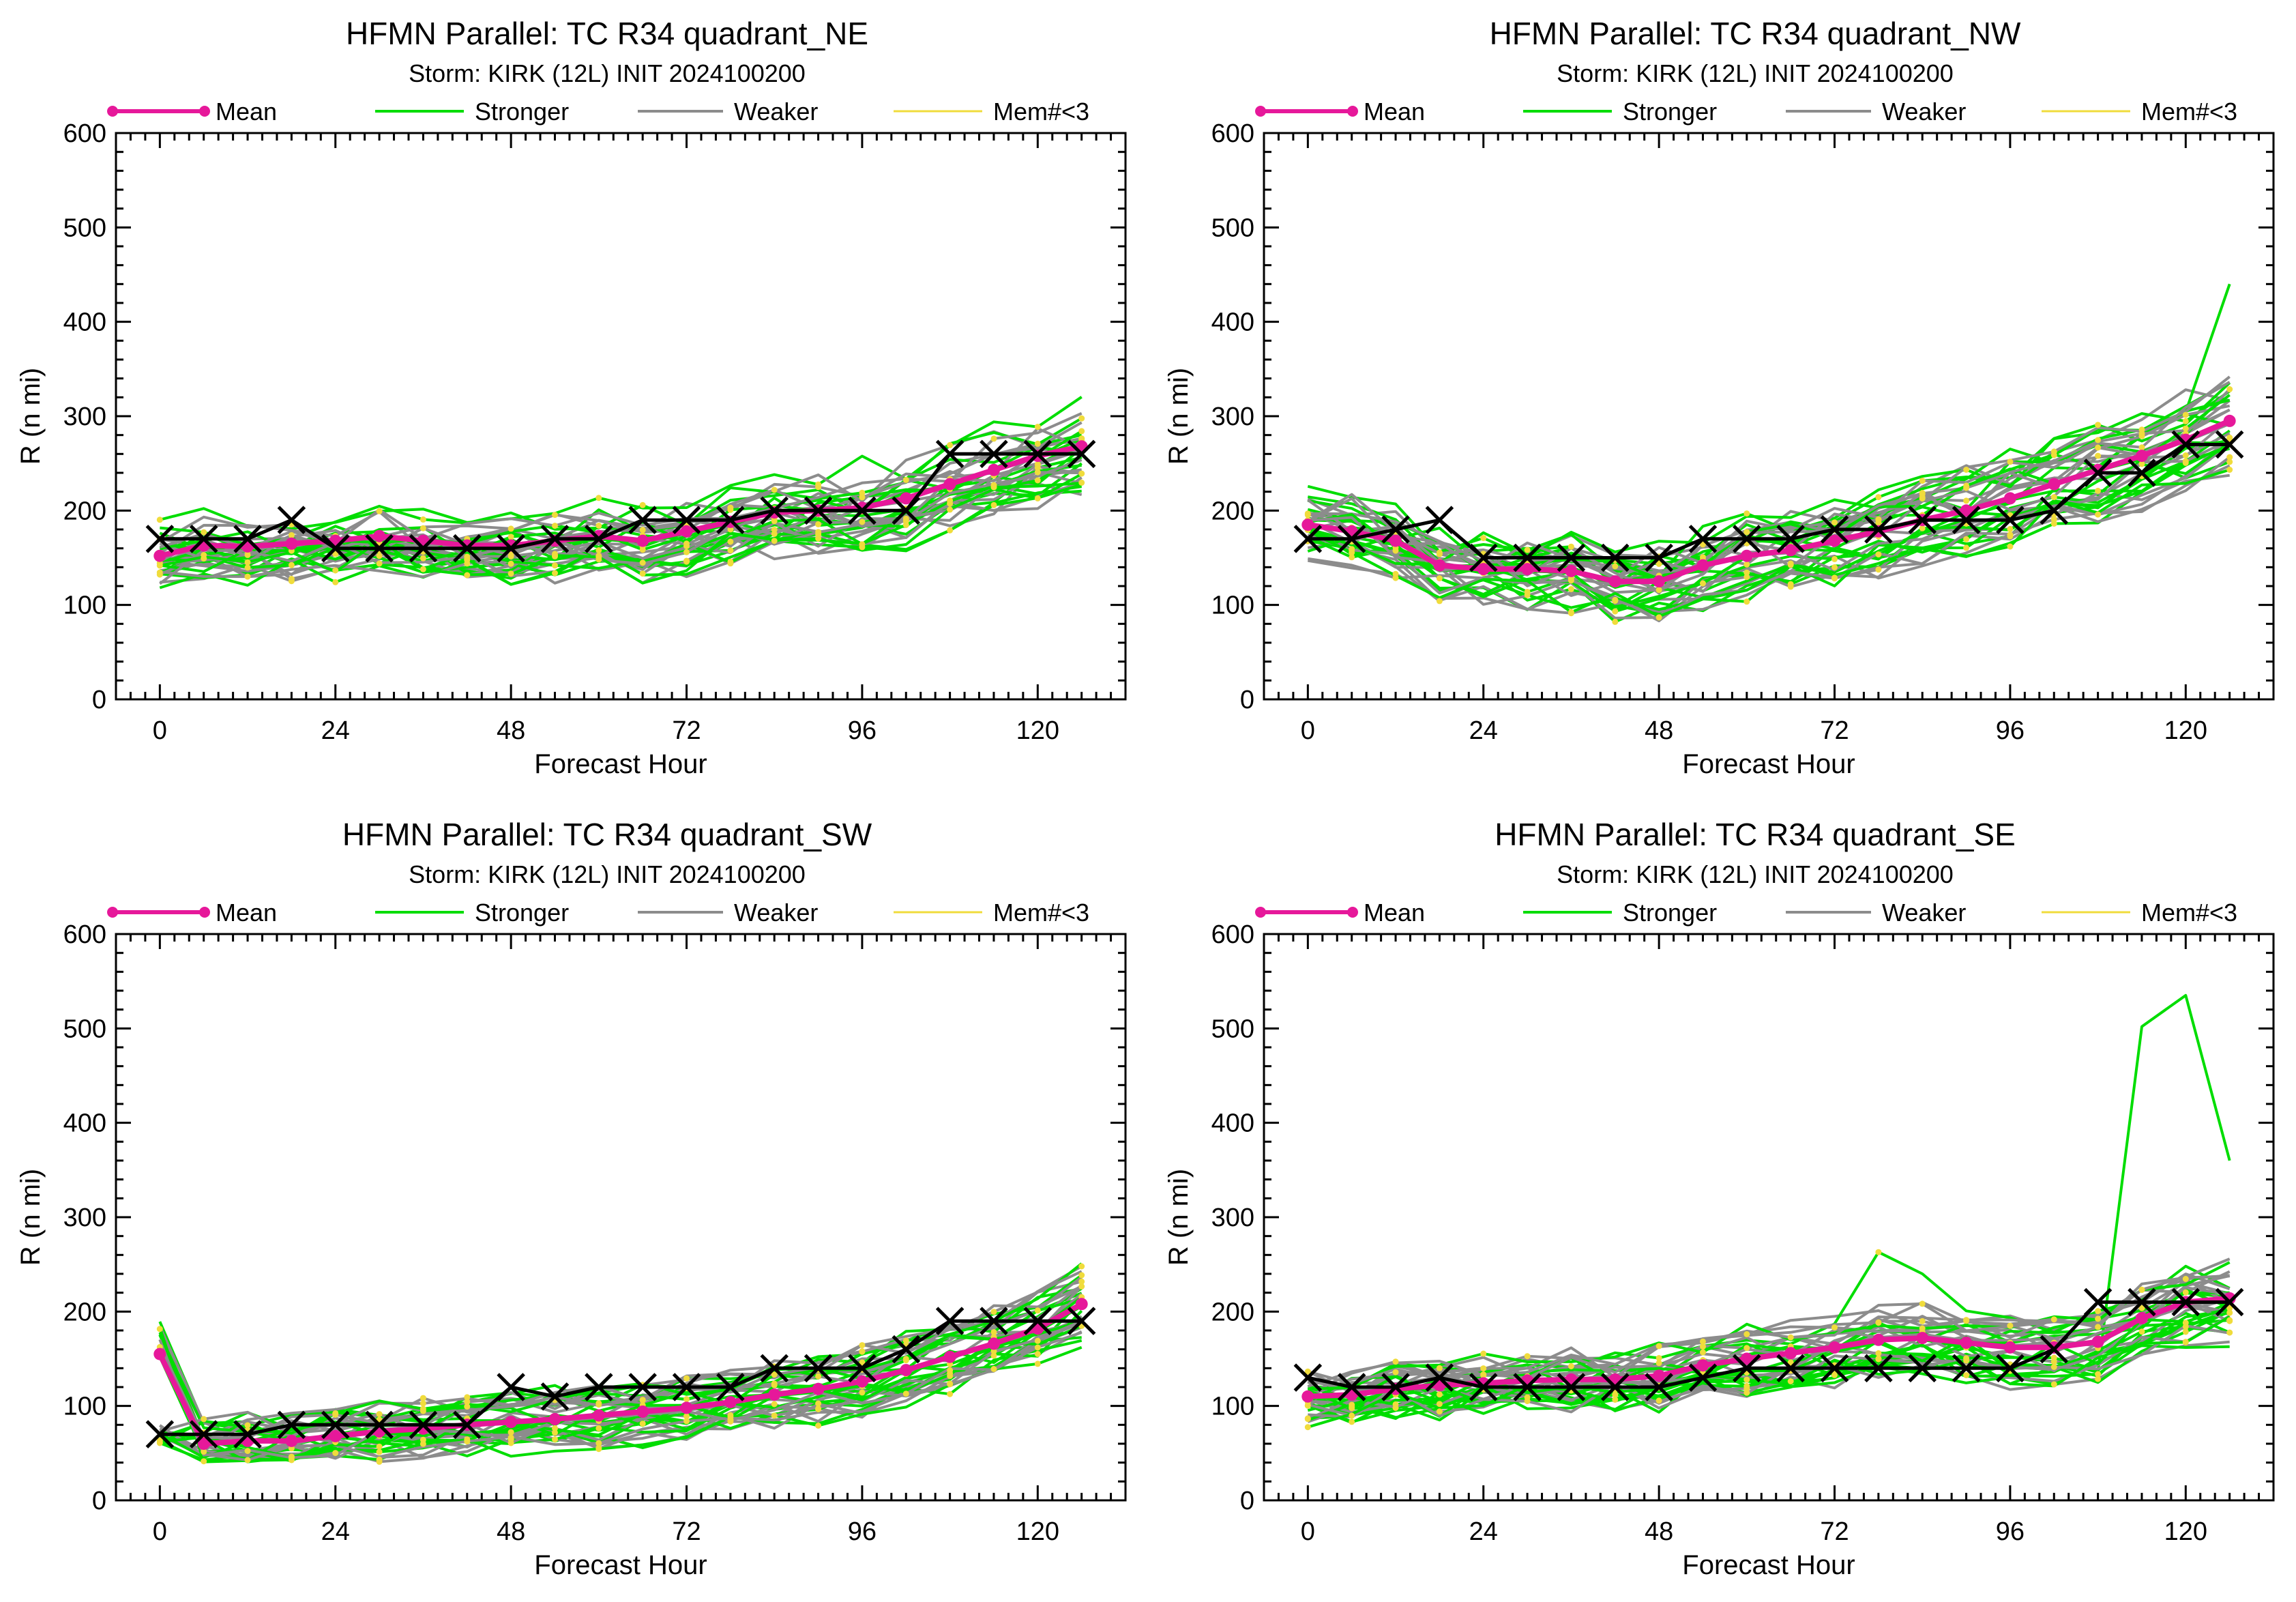 Image resolution: width=2296 pixels, height=1602 pixels. I want to click on ensemble-members, so click(621, 1362).